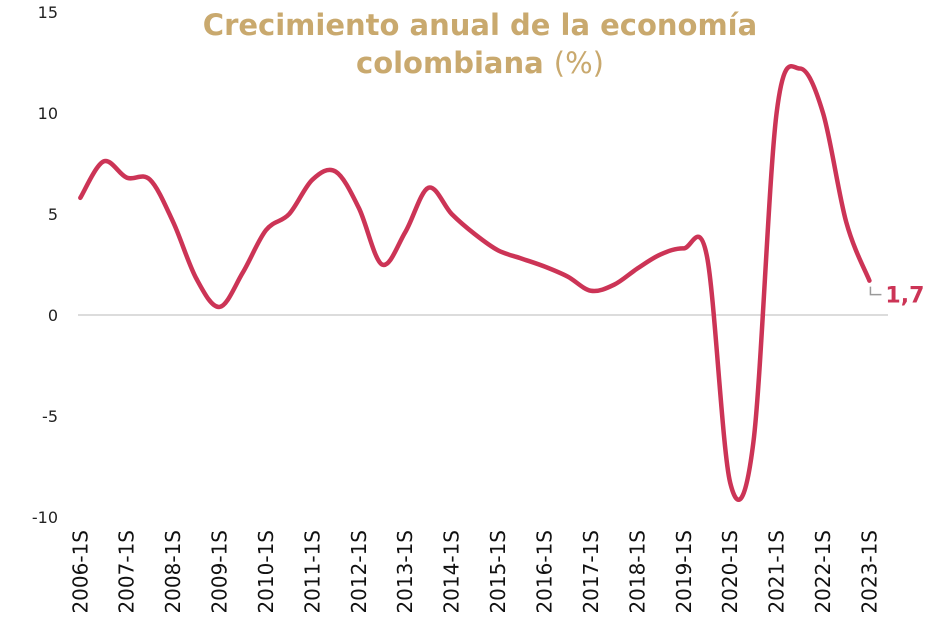 Image resolution: width=948 pixels, height=638 pixels. I want to click on x-tick-label: 2010-1S, so click(266, 572).